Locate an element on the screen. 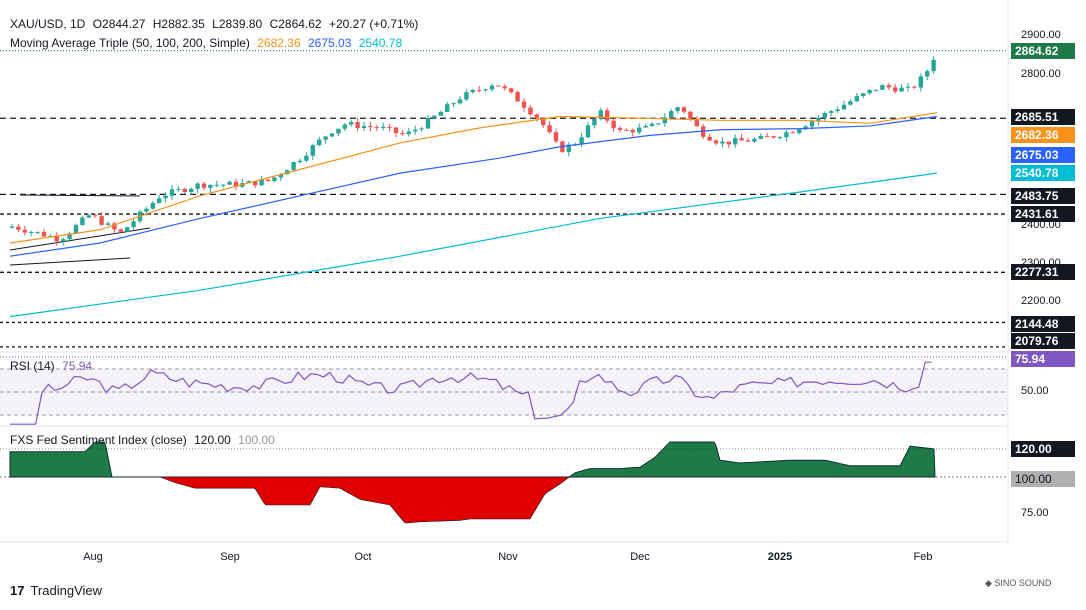 The width and height of the screenshot is (1086, 610). brand-name: TradingView is located at coordinates (66, 590).